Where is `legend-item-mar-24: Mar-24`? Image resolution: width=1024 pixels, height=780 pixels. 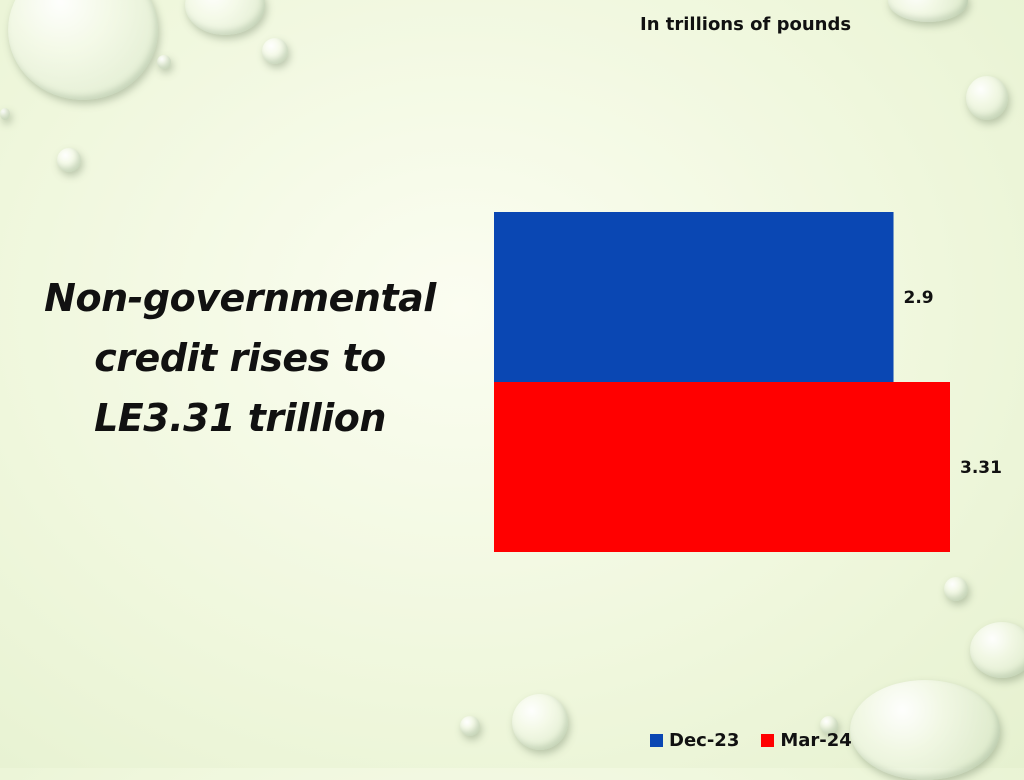
legend-item-mar-24: Mar-24 is located at coordinates (806, 740).